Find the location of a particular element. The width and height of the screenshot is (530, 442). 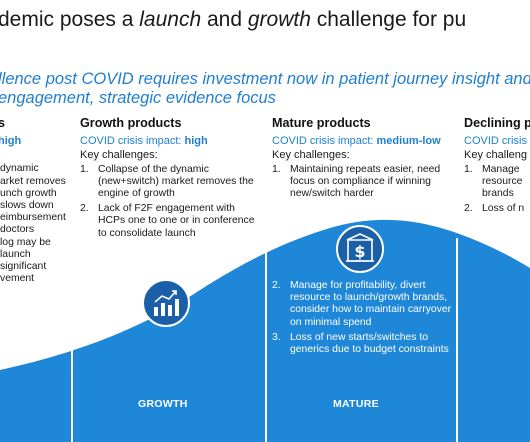

title-part-2: and is located at coordinates (224, 19).